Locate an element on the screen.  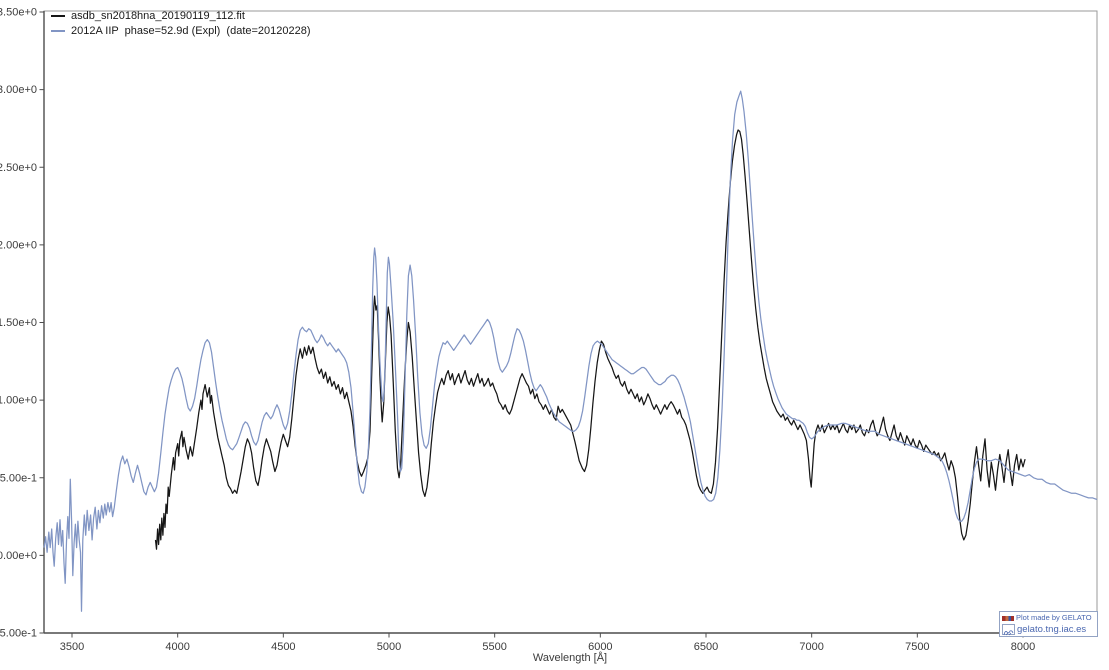
x-tick-label: 4500 is located at coordinates (283, 647).